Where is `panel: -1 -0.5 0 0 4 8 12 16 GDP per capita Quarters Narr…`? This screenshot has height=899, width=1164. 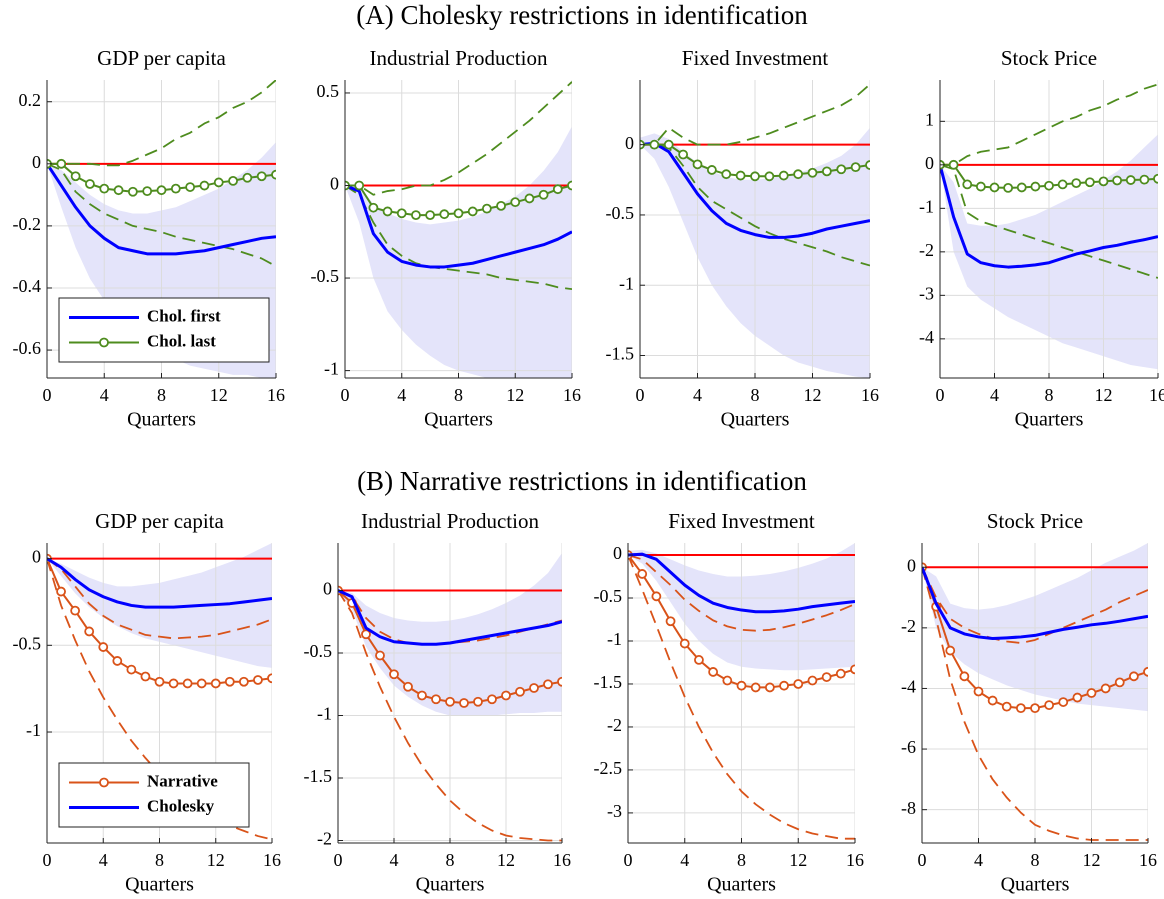 panel: -1 -0.5 0 0 4 8 12 16 GDP per capita Quarters Narr… is located at coordinates (147, 702).